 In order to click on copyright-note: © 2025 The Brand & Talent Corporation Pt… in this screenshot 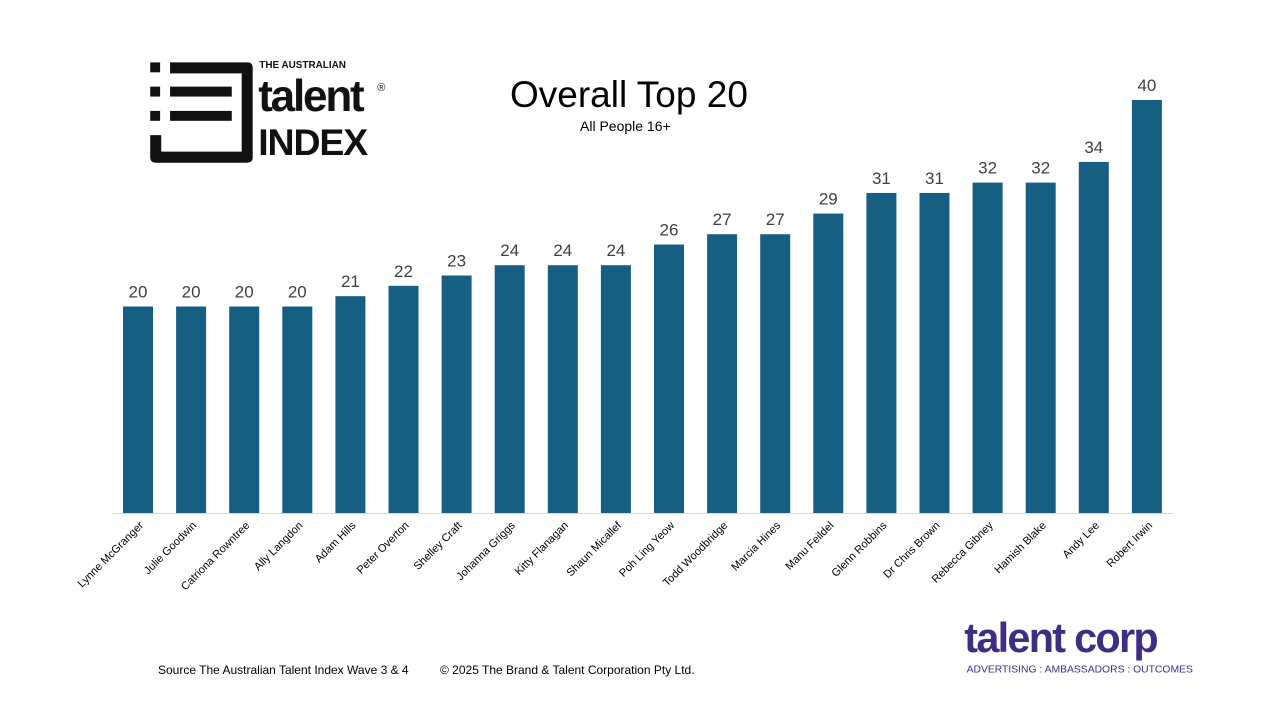, I will do `click(567, 670)`.